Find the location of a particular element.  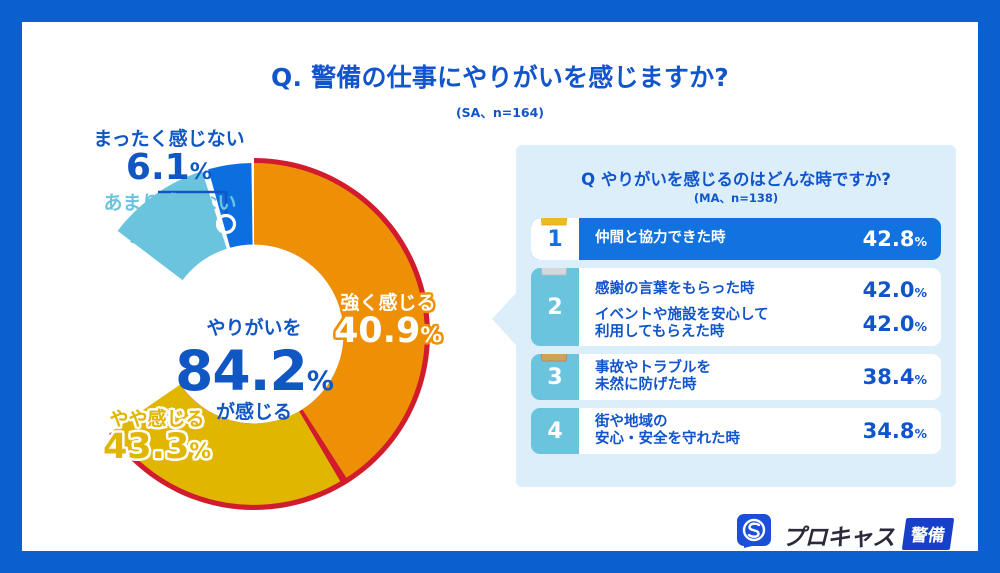

rank-entry: 事故やトラブルを 未然に防げた時 38.4% is located at coordinates (760, 377).